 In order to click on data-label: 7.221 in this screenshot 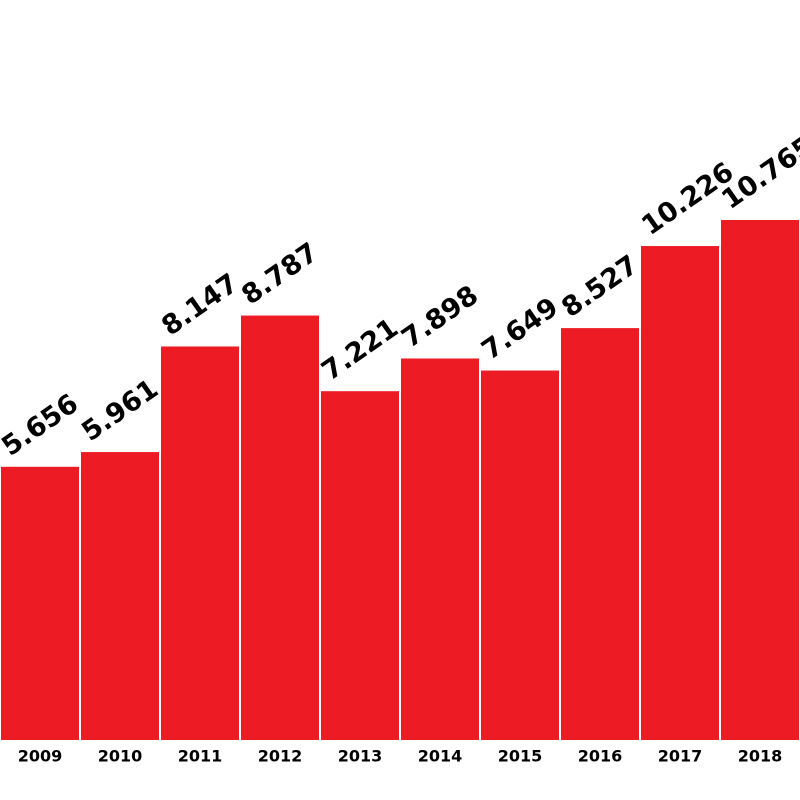, I will do `click(360, 350)`.